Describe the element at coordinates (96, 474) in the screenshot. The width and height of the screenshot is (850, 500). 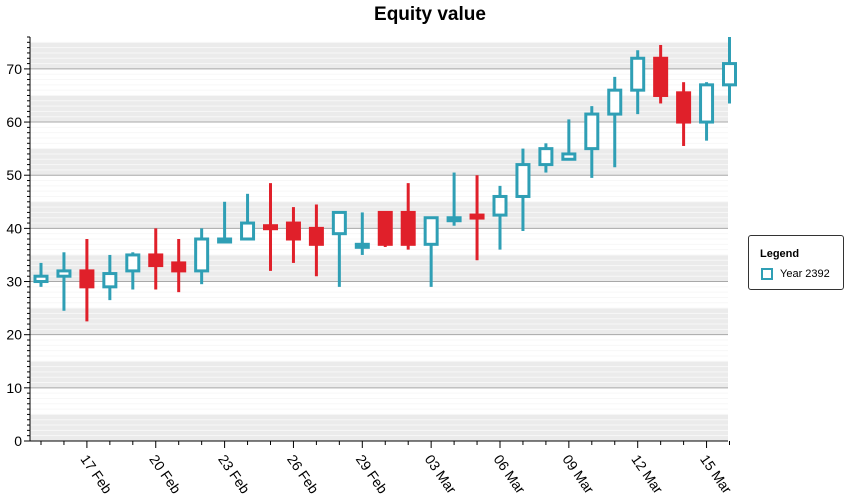
I see `x-tick-label: 17 Feb` at that location.